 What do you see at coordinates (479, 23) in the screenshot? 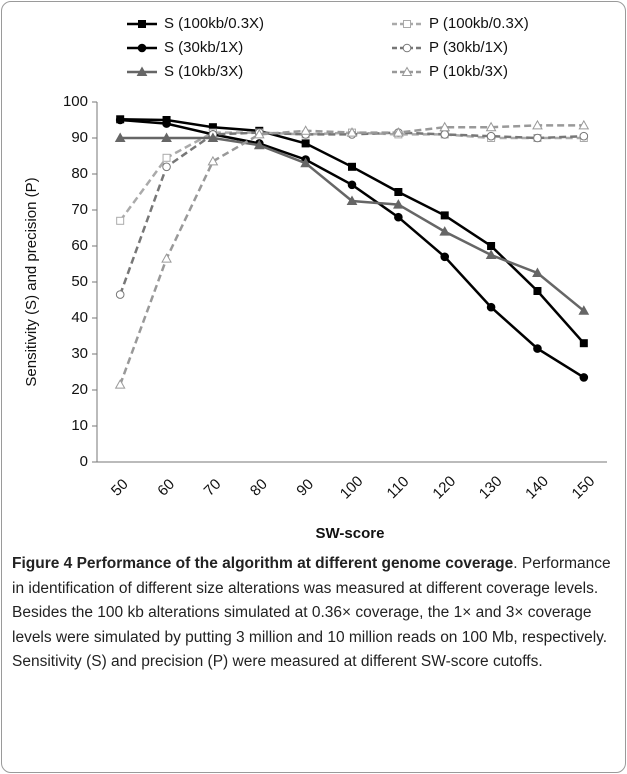
I see `legend-label: P (100kb/0.3X)` at bounding box center [479, 23].